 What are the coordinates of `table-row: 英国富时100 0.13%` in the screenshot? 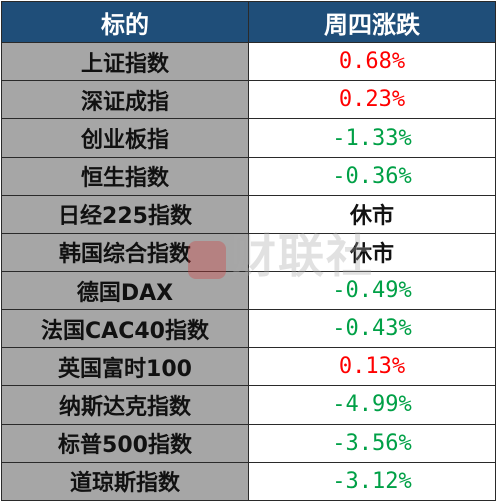 It's located at (248, 367).